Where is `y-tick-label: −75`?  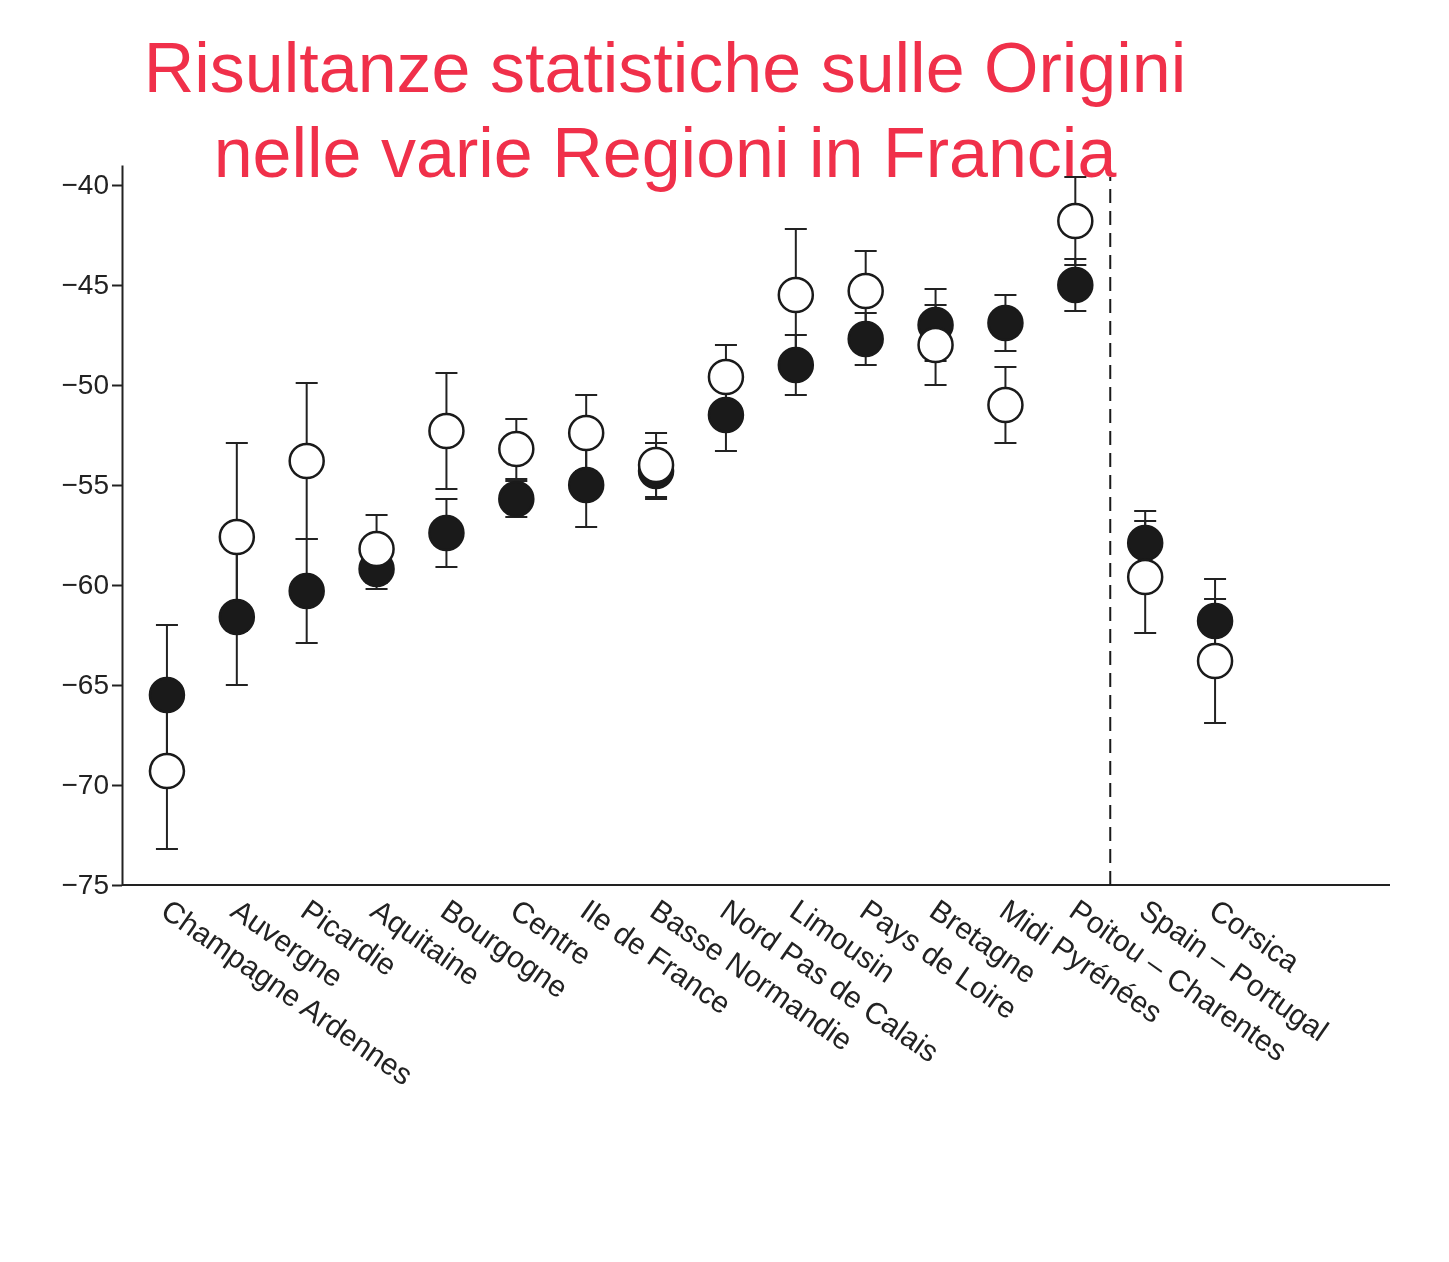
y-tick-label: −75 is located at coordinates (85, 885).